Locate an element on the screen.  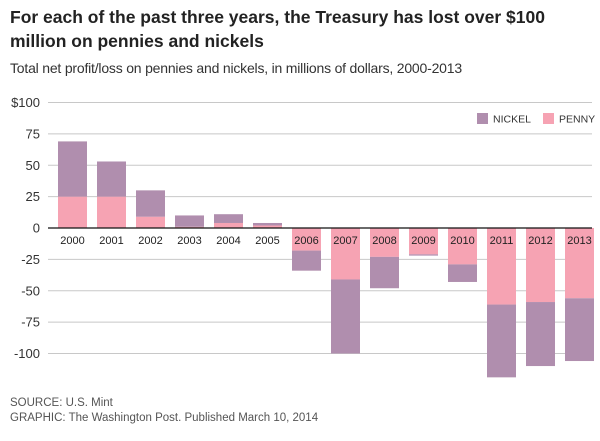
x-tick-label: 2009 is located at coordinates (423, 241).